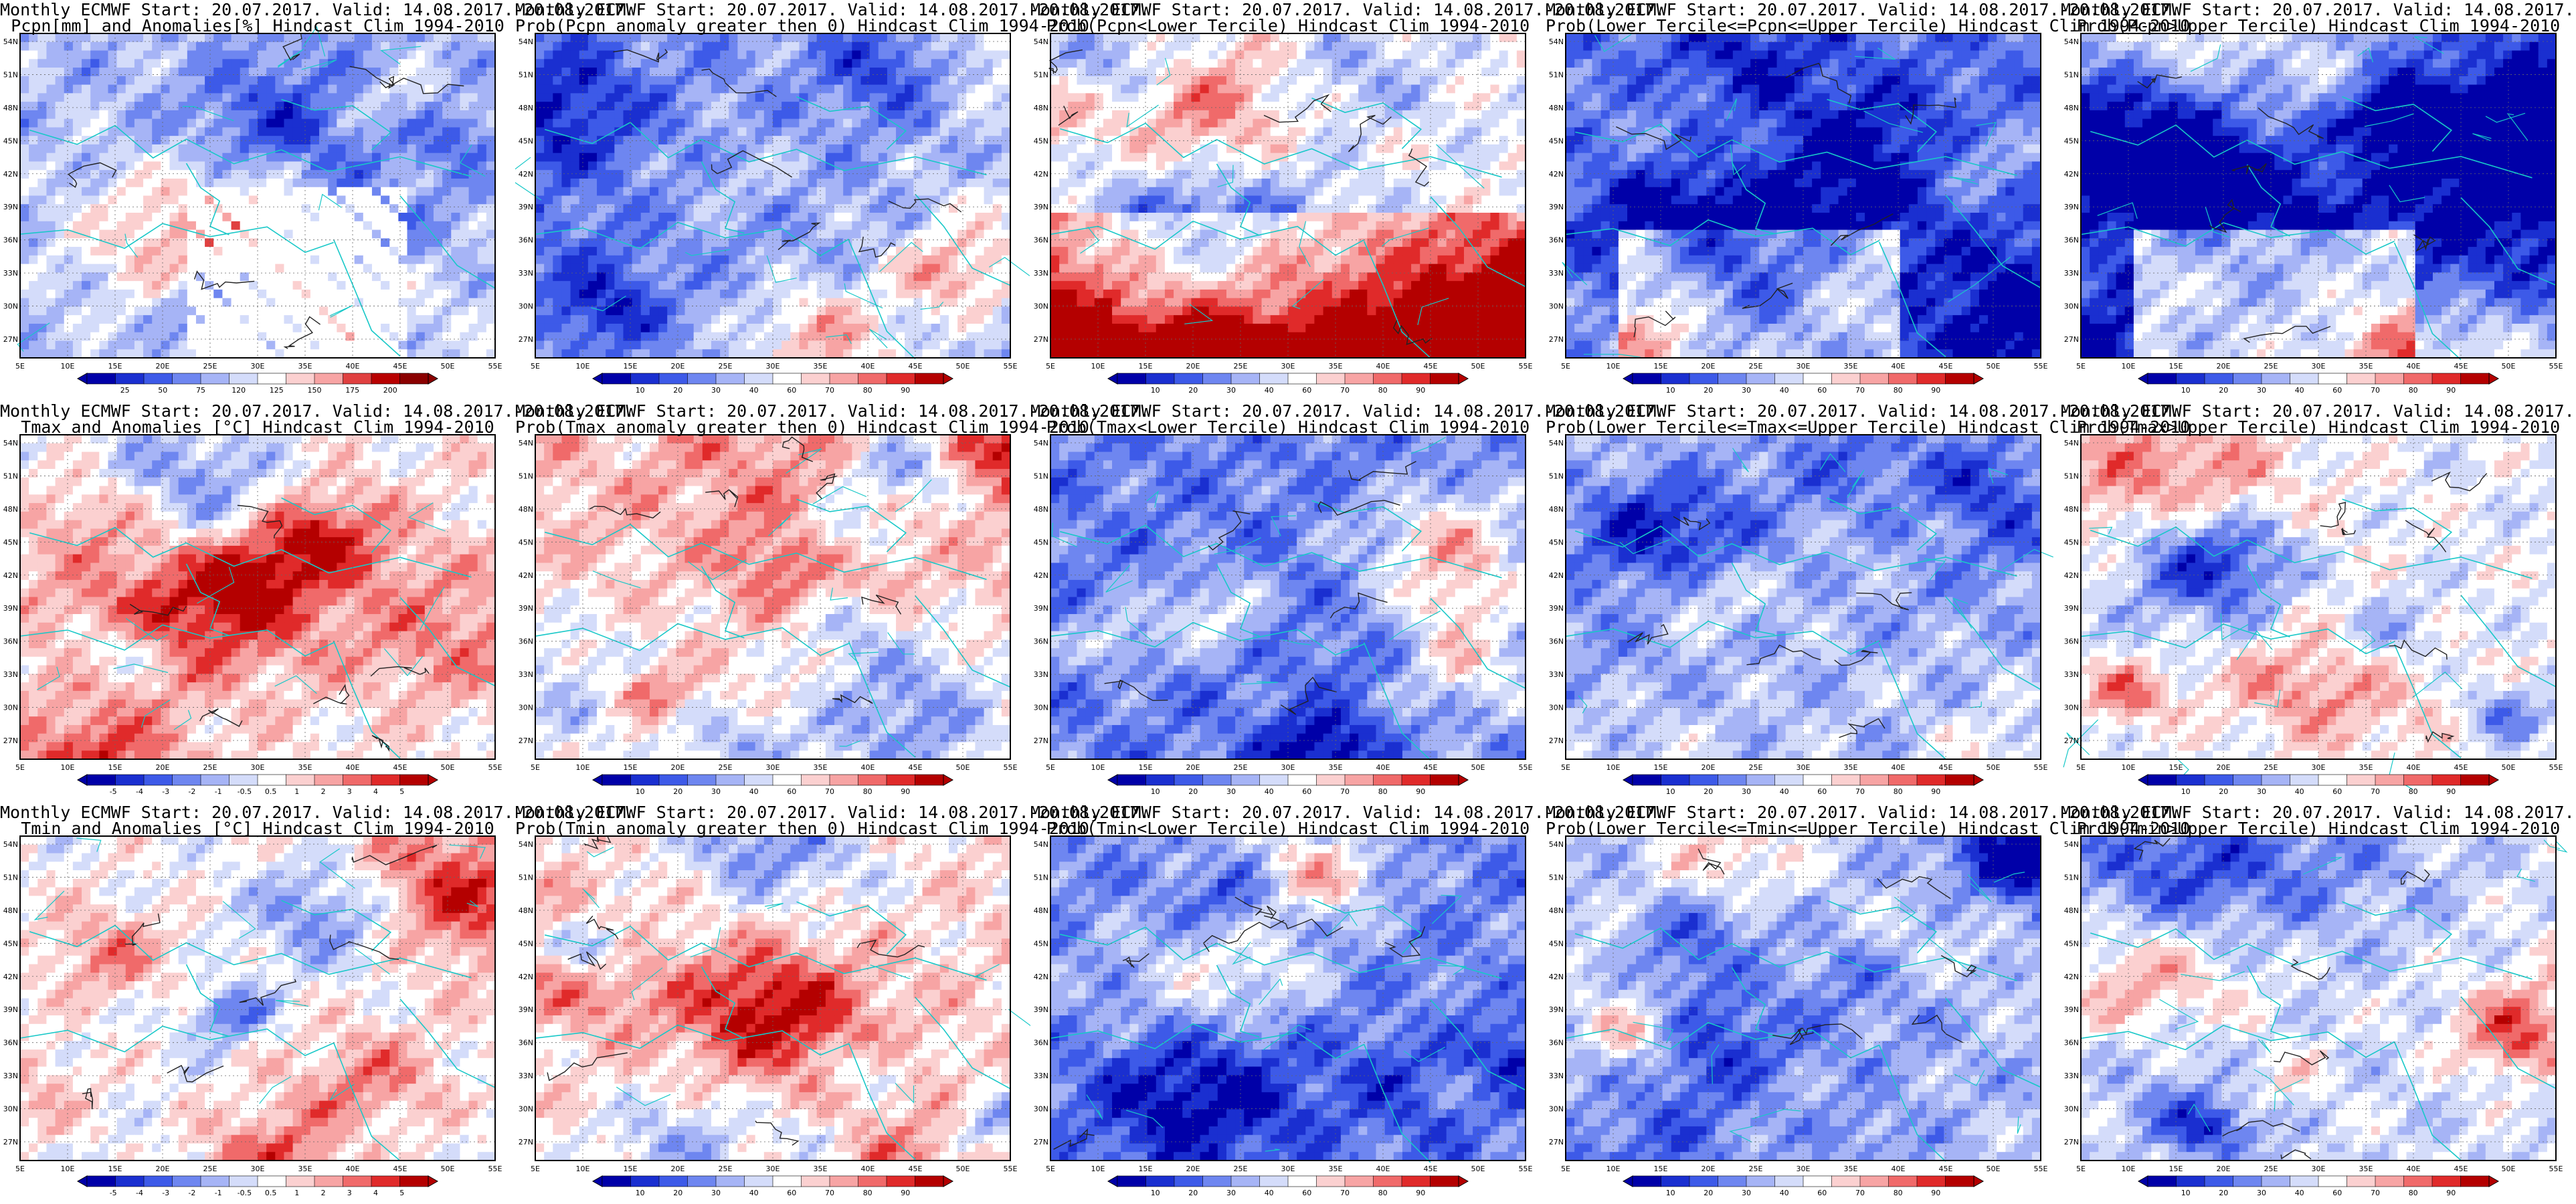 The width and height of the screenshot is (2576, 1204). What do you see at coordinates (2071, 1109) in the screenshot?
I see `lat-tick-label: 30N` at bounding box center [2071, 1109].